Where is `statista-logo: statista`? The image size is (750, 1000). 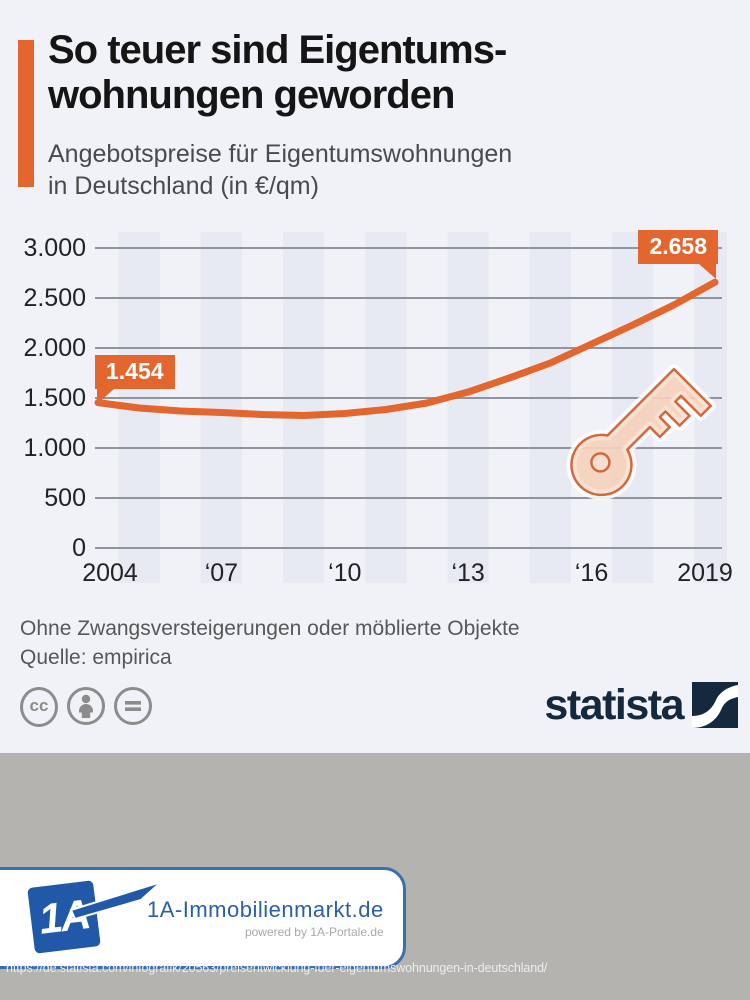
statista-logo: statista is located at coordinates (641, 705).